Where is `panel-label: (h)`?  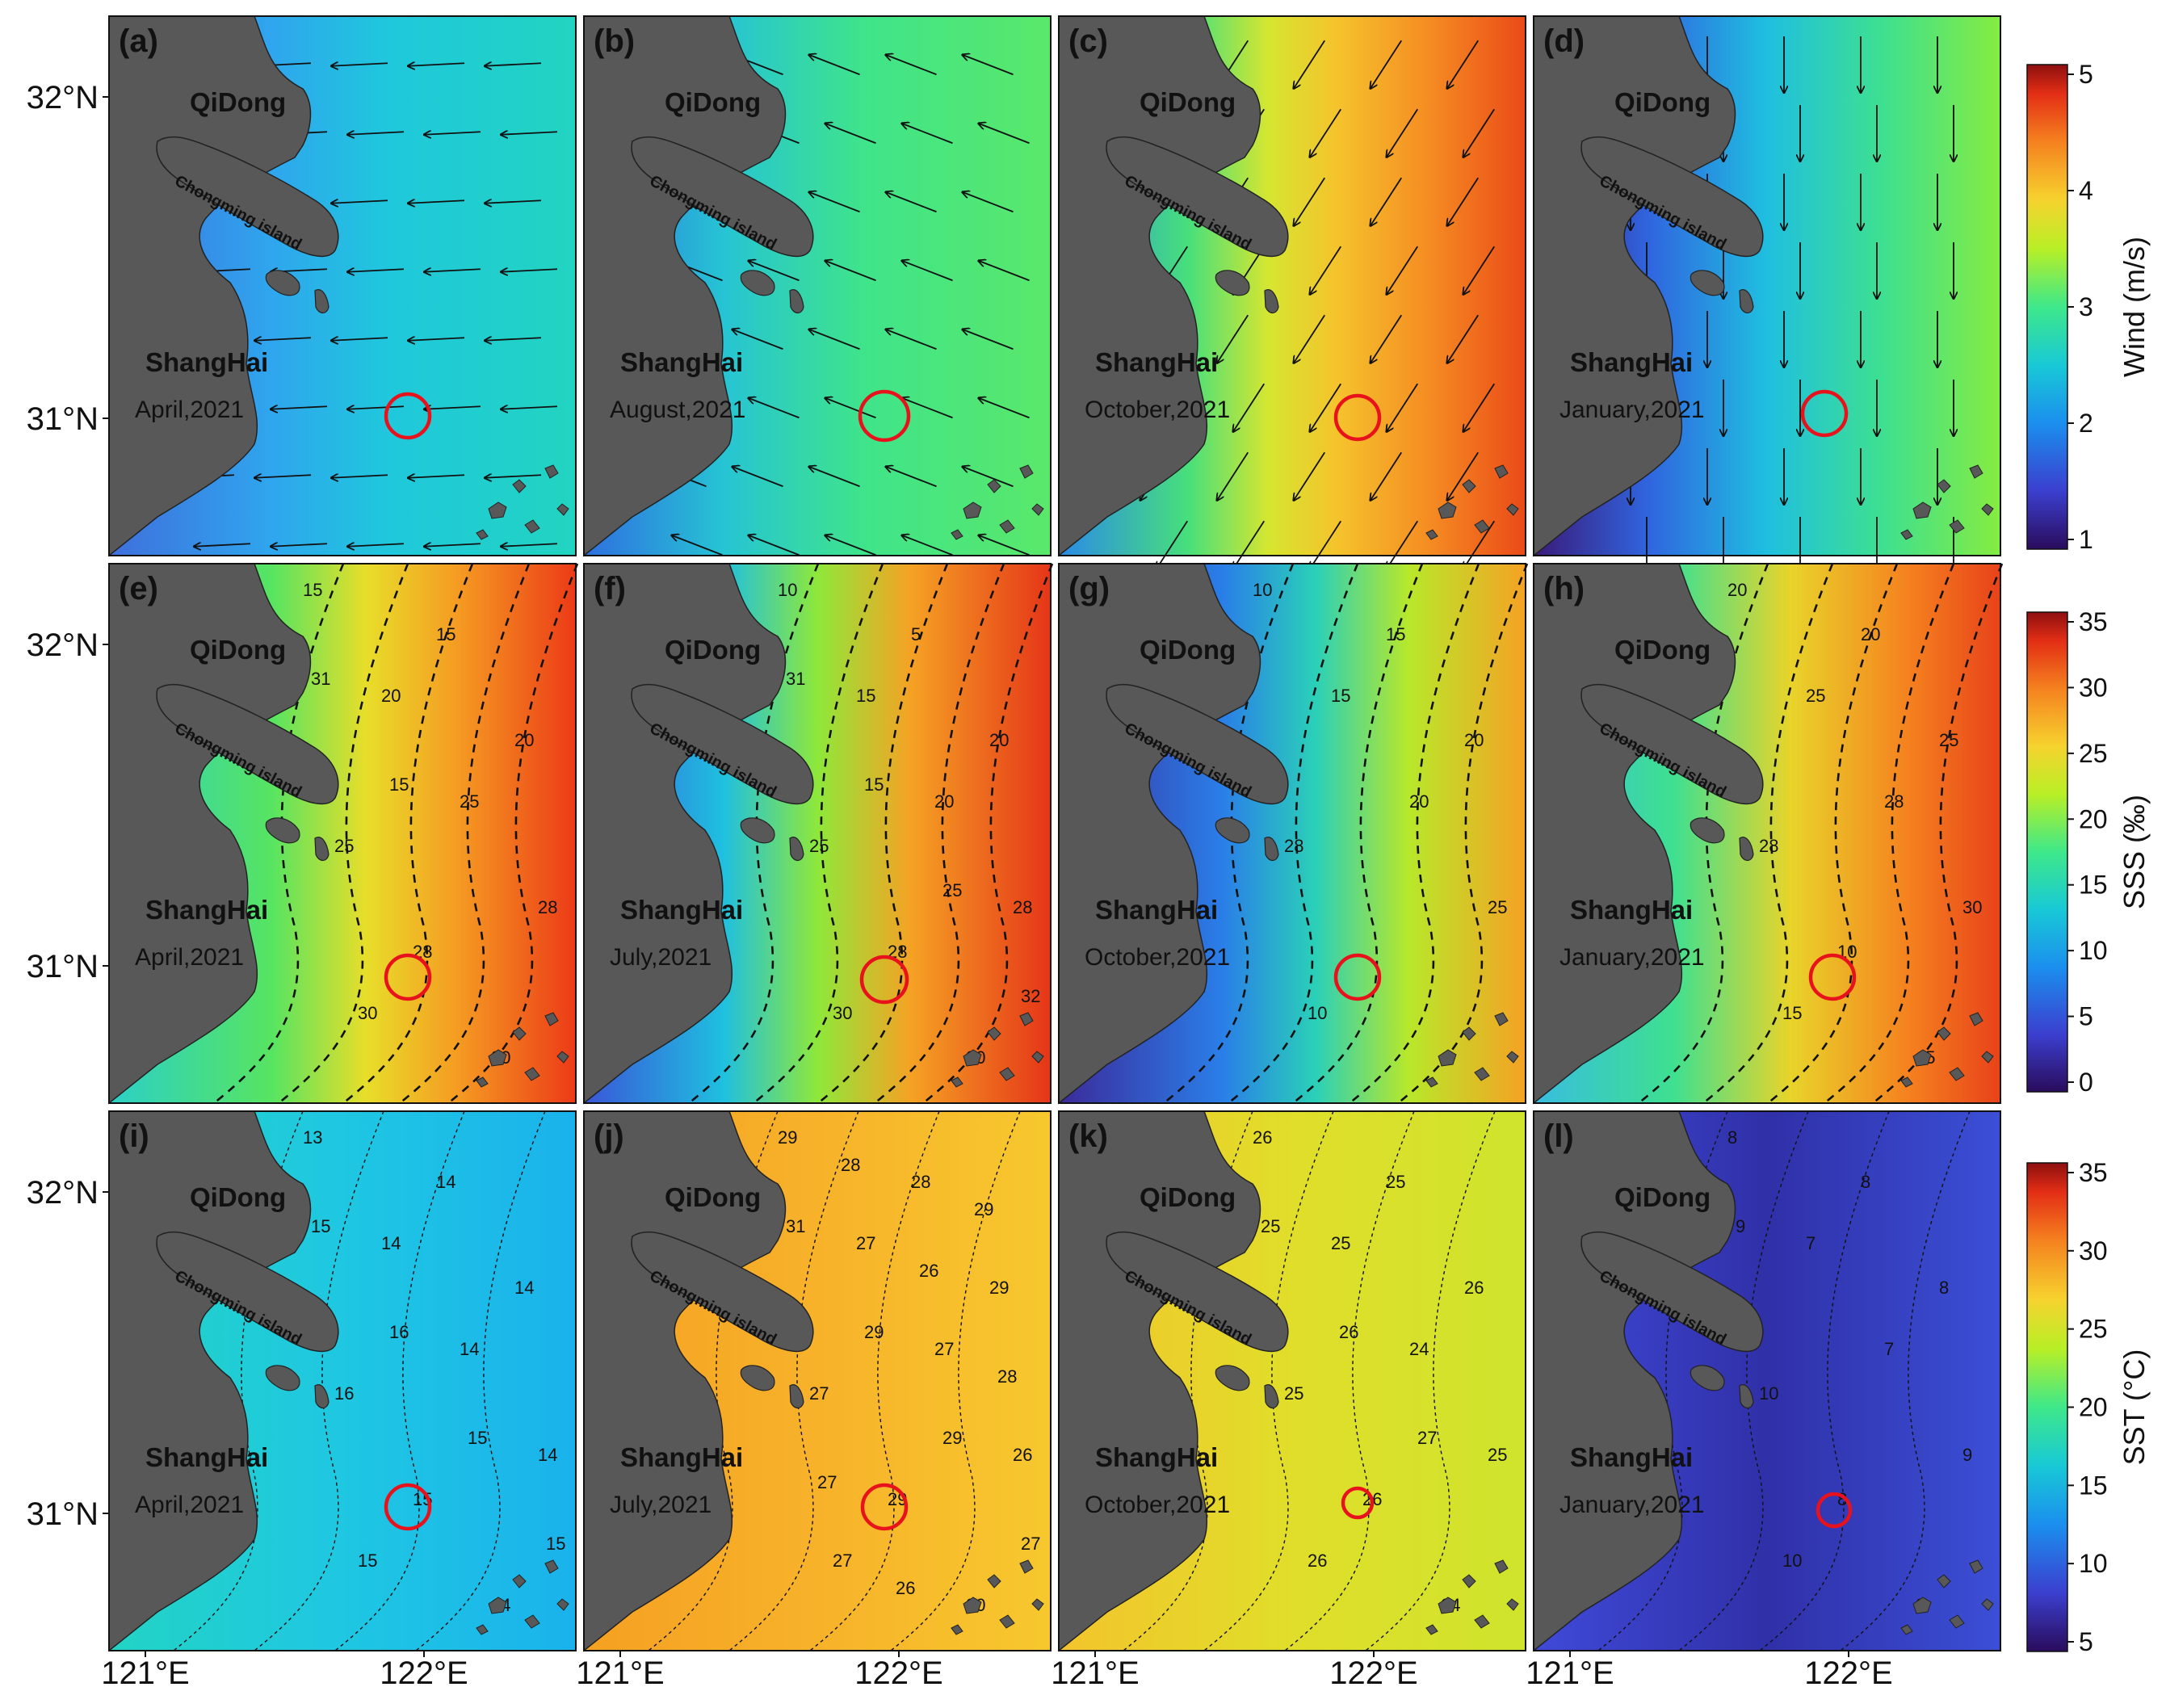 panel-label: (h) is located at coordinates (1564, 589).